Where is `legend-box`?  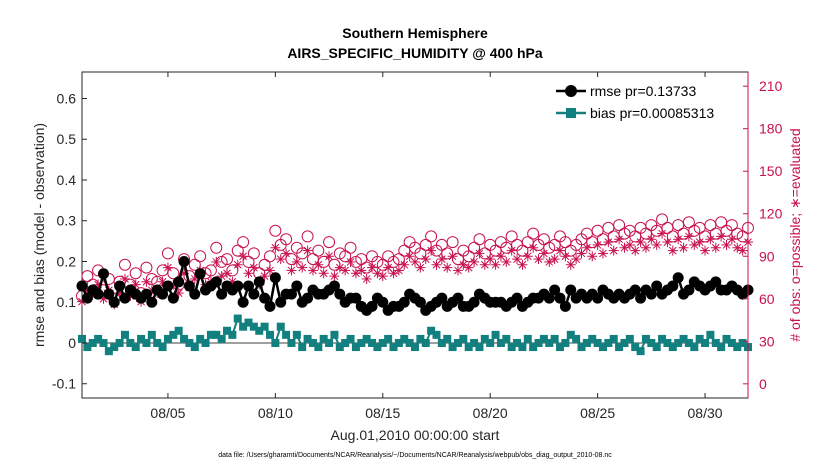
legend-box is located at coordinates (647, 103).